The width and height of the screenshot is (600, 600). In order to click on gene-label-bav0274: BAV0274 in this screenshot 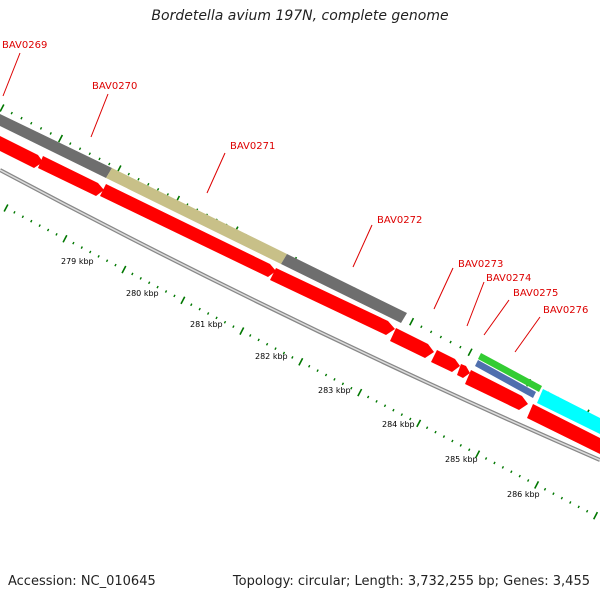, I will do `click(508, 278)`.